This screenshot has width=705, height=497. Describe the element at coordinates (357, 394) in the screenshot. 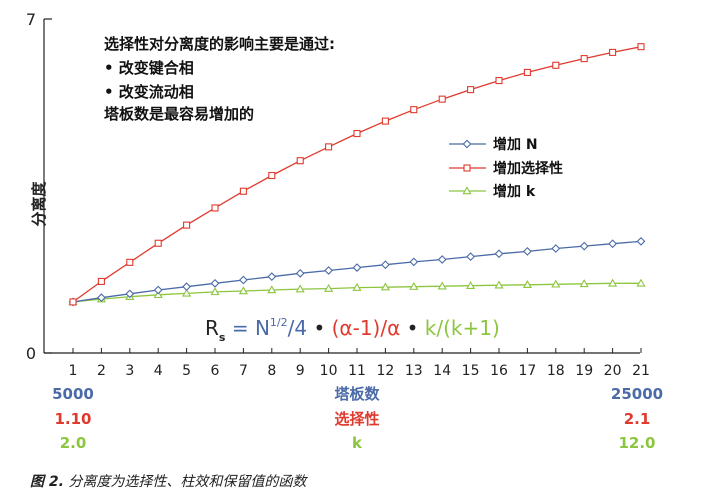

I see `secondary-axis-title: 塔板数` at that location.